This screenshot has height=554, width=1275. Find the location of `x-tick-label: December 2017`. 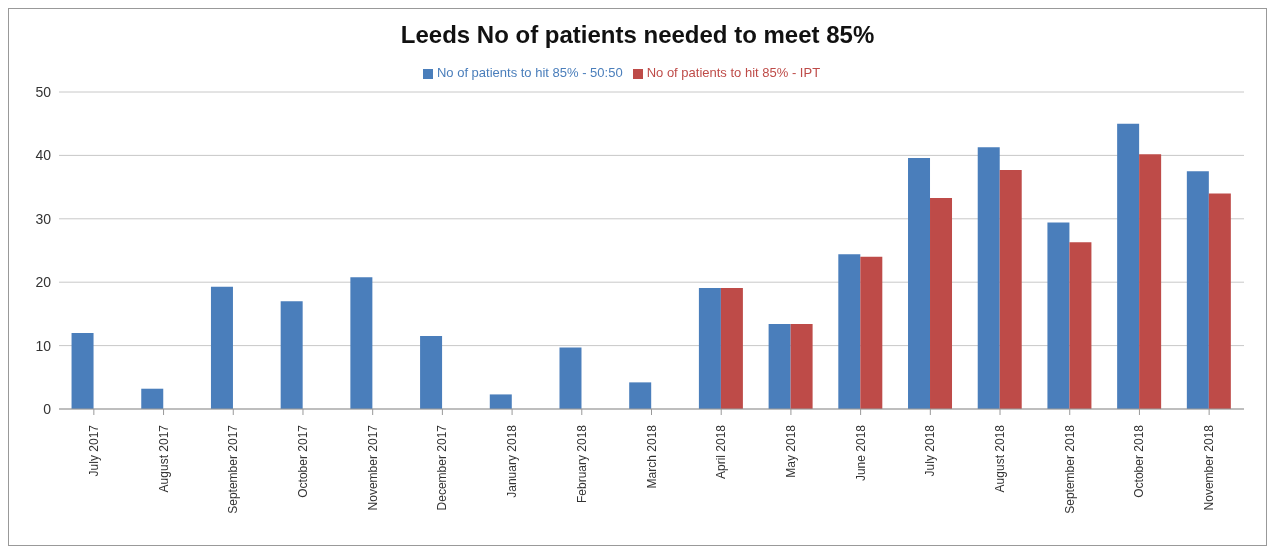

x-tick-label: December 2017 is located at coordinates (442, 467).